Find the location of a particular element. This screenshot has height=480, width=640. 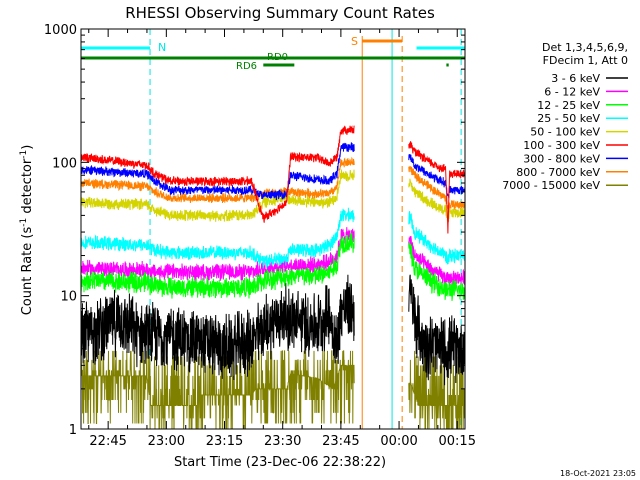

series-line-cyan-a is located at coordinates (217, 238).